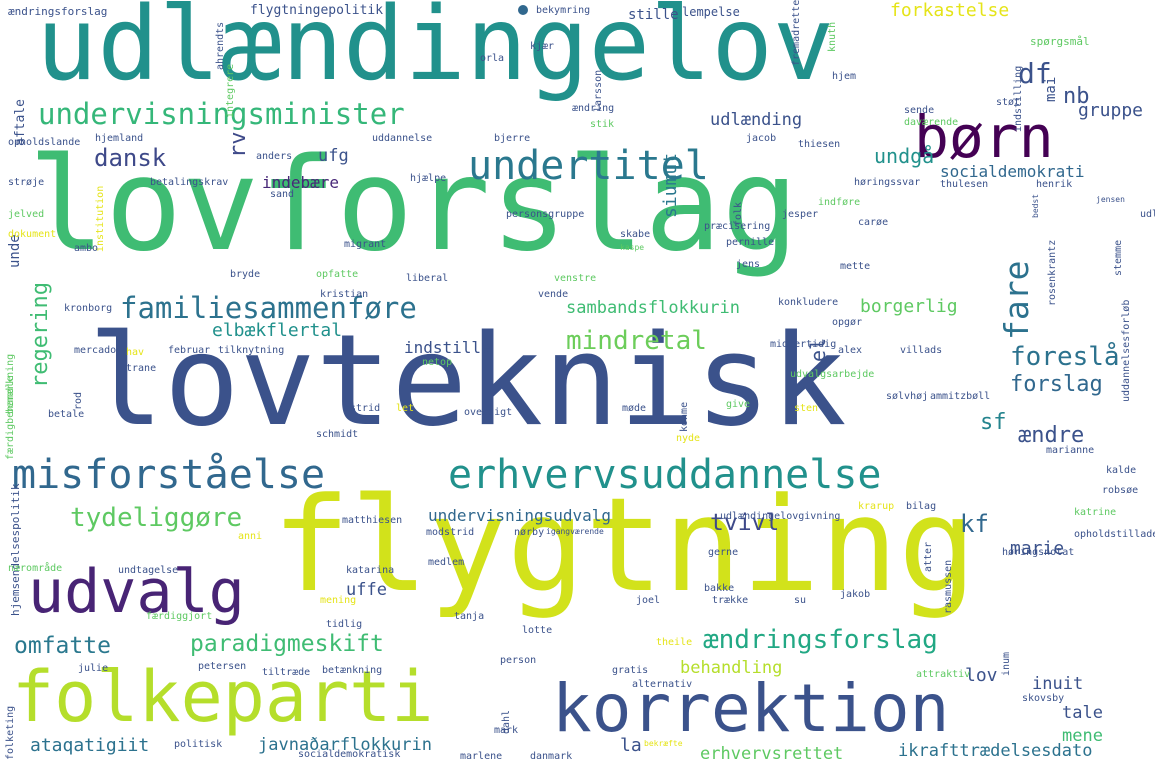  What do you see at coordinates (993, 422) in the screenshot?
I see `word: sf` at bounding box center [993, 422].